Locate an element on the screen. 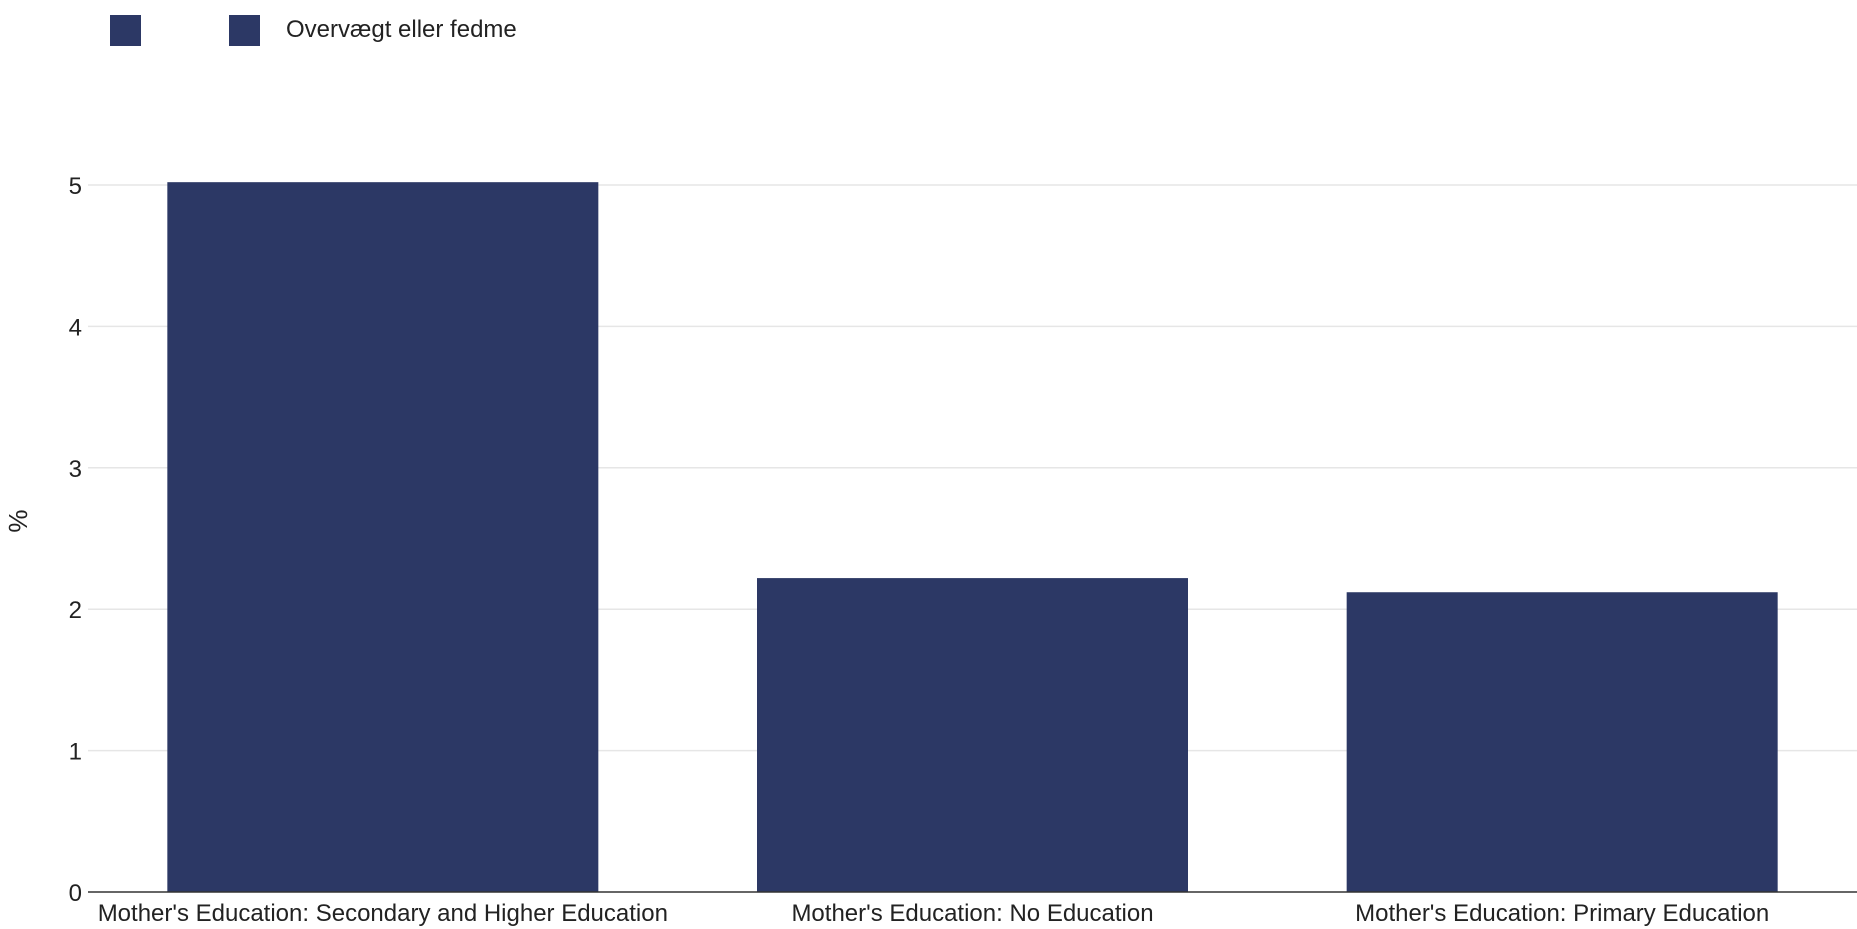 This screenshot has width=1857, height=929. legend-item is located at coordinates (138, 30).